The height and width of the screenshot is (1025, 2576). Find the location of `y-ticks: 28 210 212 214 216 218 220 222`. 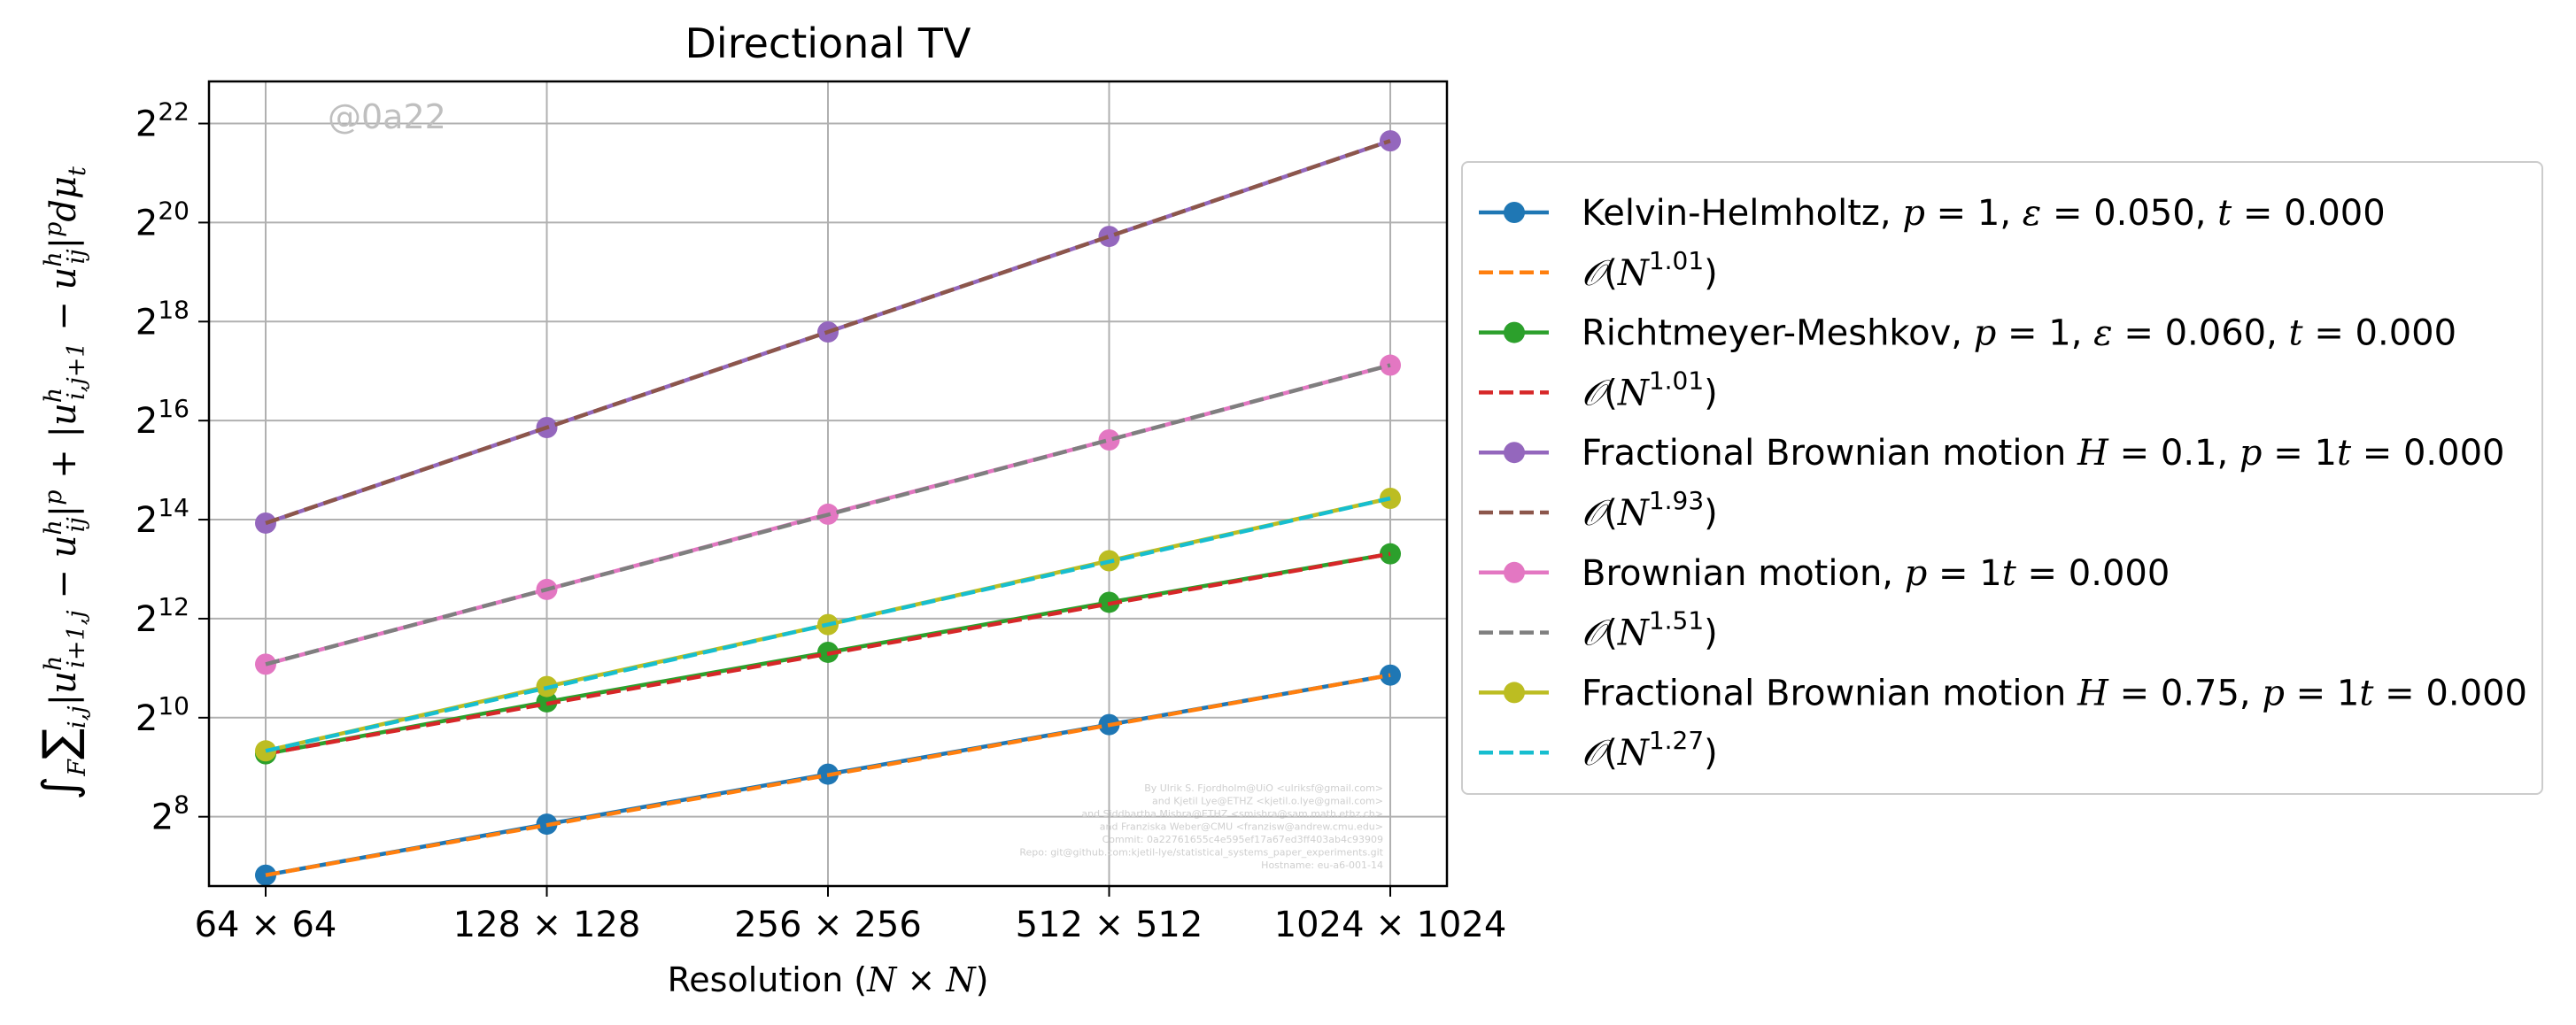

y-ticks: 28 210 212 214 216 218 220 222 is located at coordinates (172, 467).